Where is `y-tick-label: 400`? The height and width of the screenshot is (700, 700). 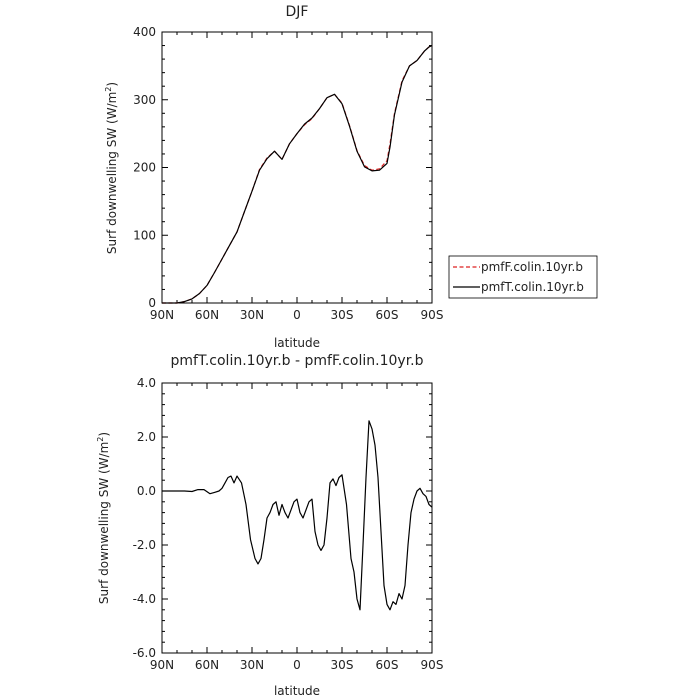 y-tick-label: 400 is located at coordinates (144, 32).